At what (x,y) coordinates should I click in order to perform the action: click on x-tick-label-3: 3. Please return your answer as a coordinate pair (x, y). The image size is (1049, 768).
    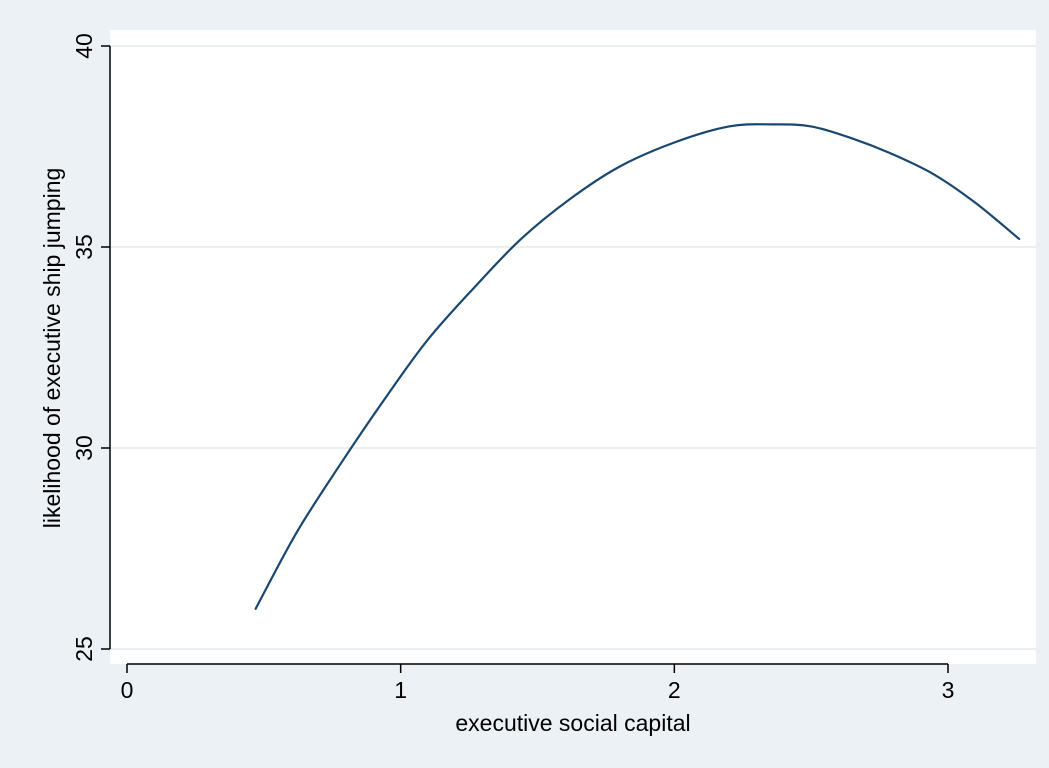
    Looking at the image, I should click on (948, 690).